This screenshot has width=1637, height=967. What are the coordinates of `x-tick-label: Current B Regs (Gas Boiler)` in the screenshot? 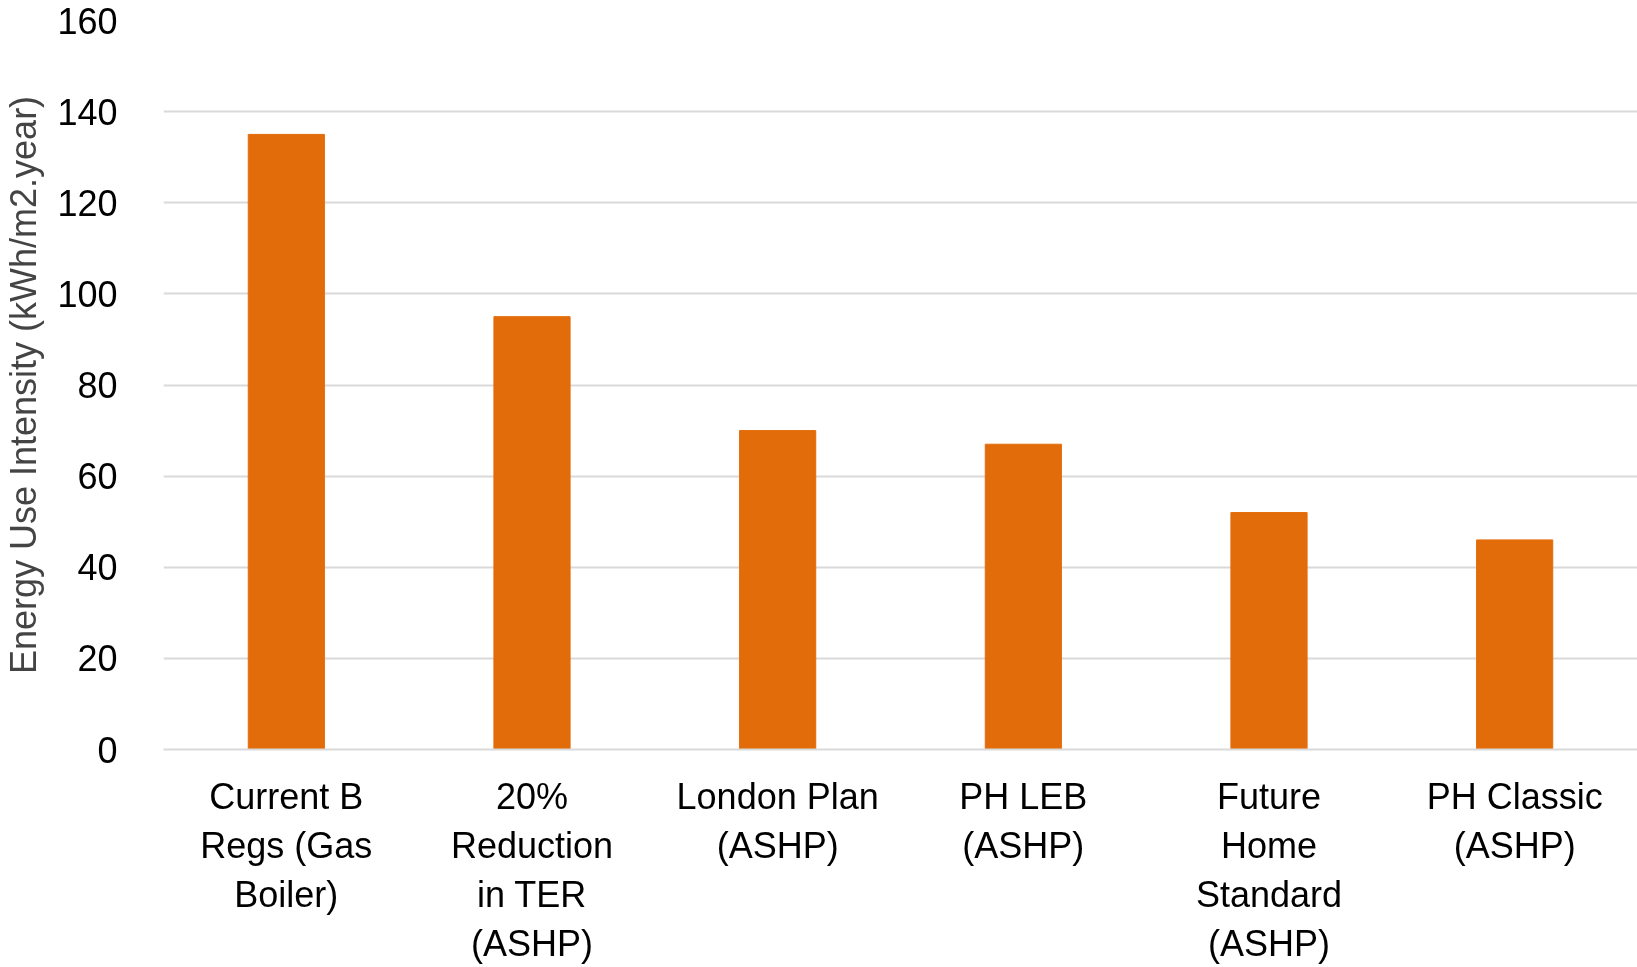 It's located at (286, 845).